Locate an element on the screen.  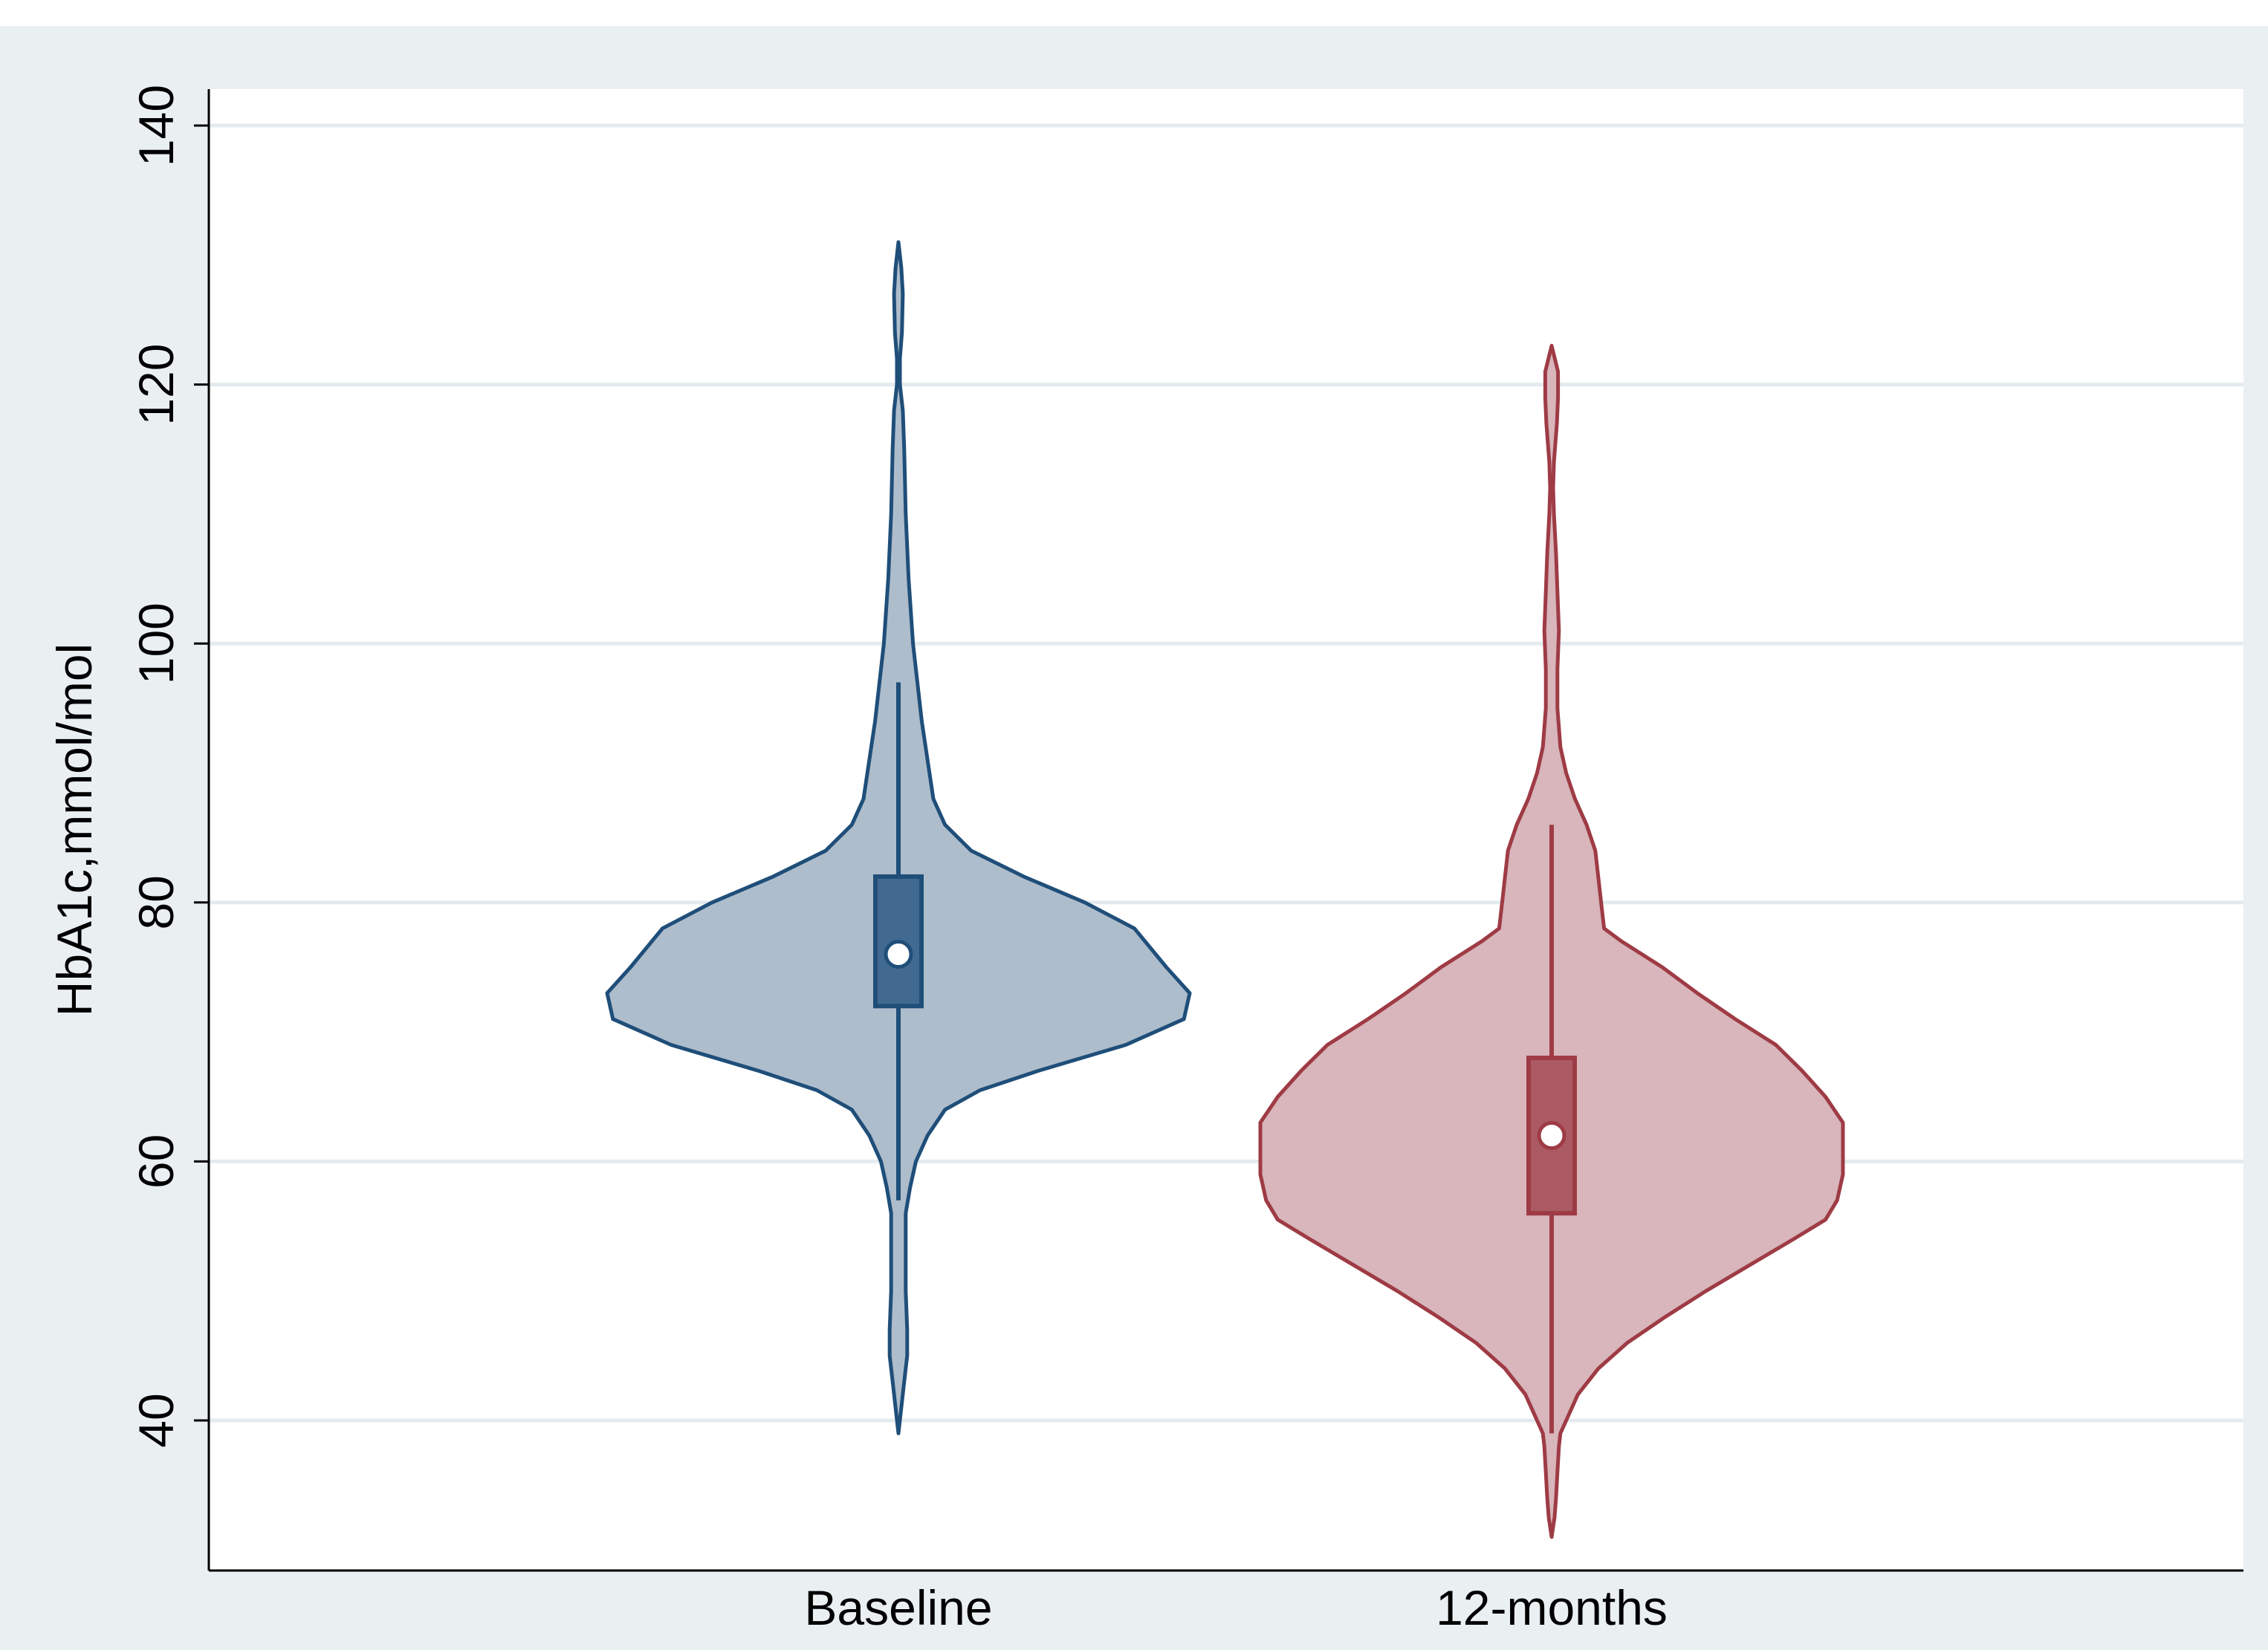
x-tick-label: 12-months is located at coordinates (1552, 1607).